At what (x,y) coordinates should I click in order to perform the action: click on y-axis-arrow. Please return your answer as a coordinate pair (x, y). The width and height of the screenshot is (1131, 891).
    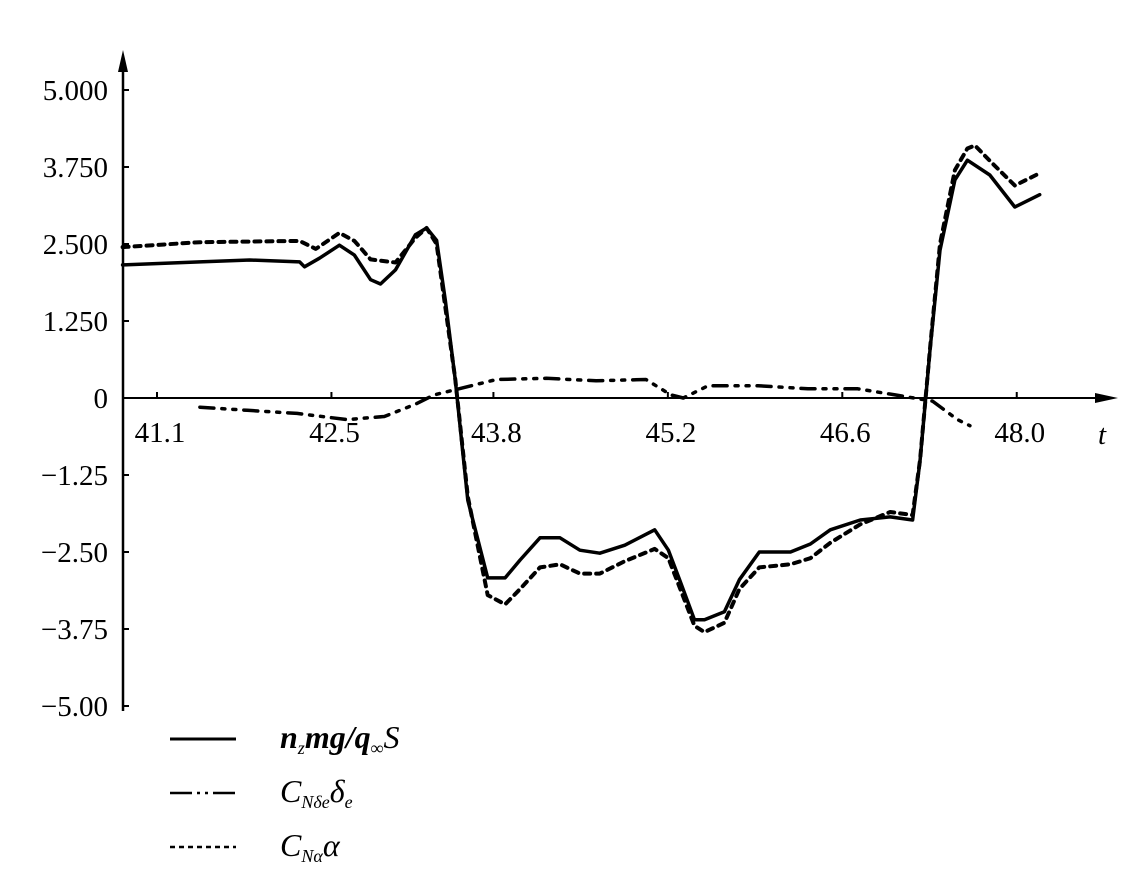
    Looking at the image, I should click on (123, 61).